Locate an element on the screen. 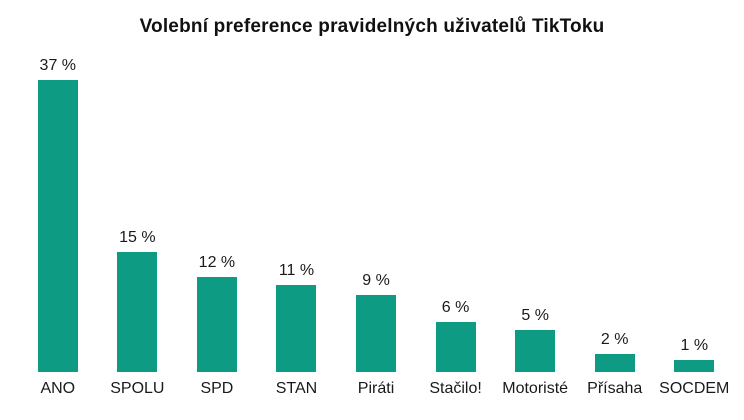  bar-value-label: 11 % is located at coordinates (296, 270).